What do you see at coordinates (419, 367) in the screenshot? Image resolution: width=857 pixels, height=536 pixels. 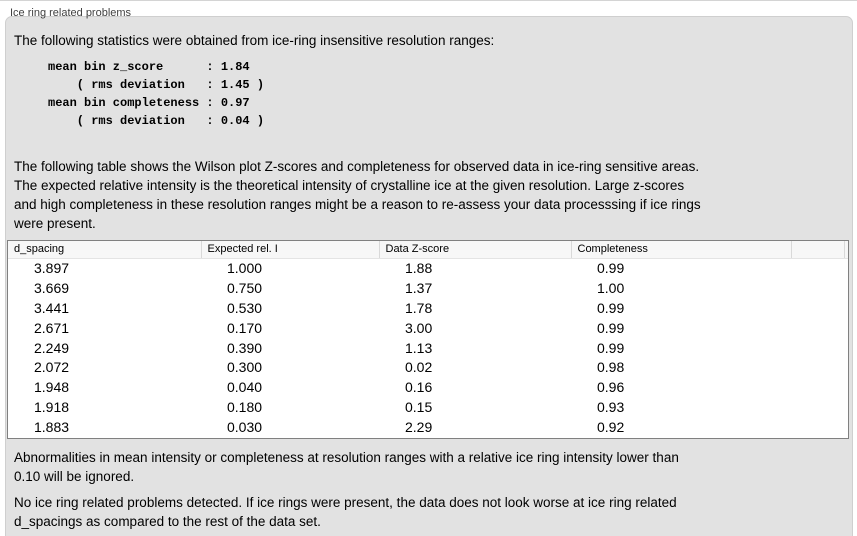 I see `table-cell: 0.02` at bounding box center [419, 367].